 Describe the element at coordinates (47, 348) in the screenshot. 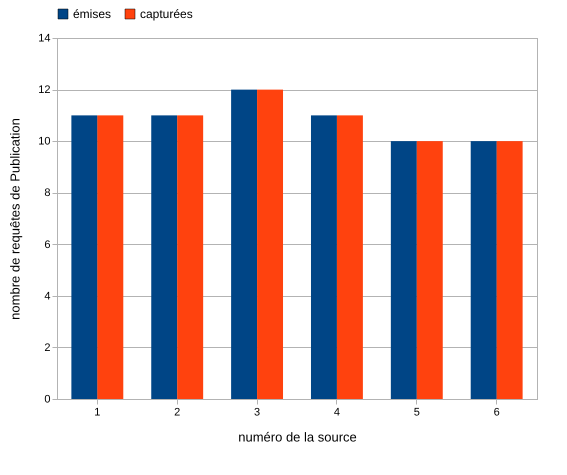

I see `y-tick-label: 2` at that location.